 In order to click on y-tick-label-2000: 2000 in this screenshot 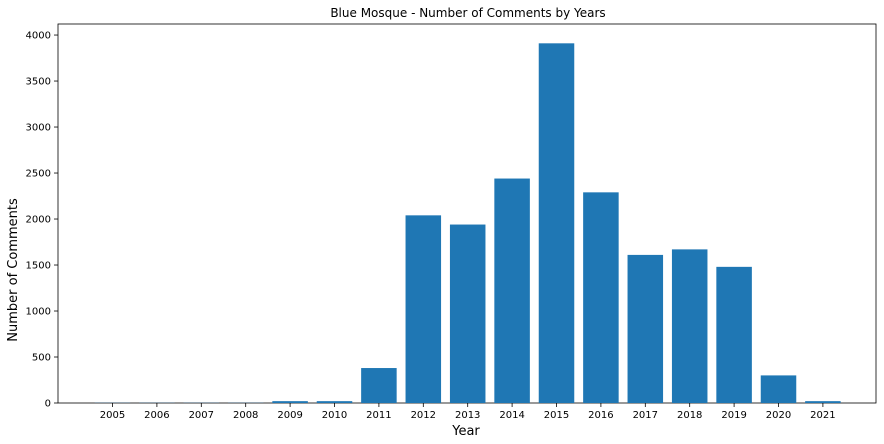, I will do `click(38, 220)`.